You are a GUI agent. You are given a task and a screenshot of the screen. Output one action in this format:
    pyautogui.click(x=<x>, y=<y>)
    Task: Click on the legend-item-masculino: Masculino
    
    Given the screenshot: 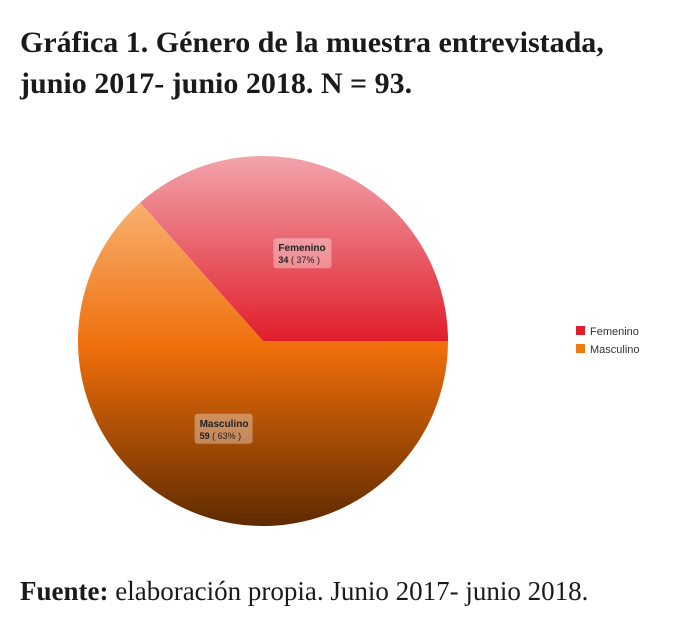 What is the action you would take?
    pyautogui.click(x=608, y=350)
    